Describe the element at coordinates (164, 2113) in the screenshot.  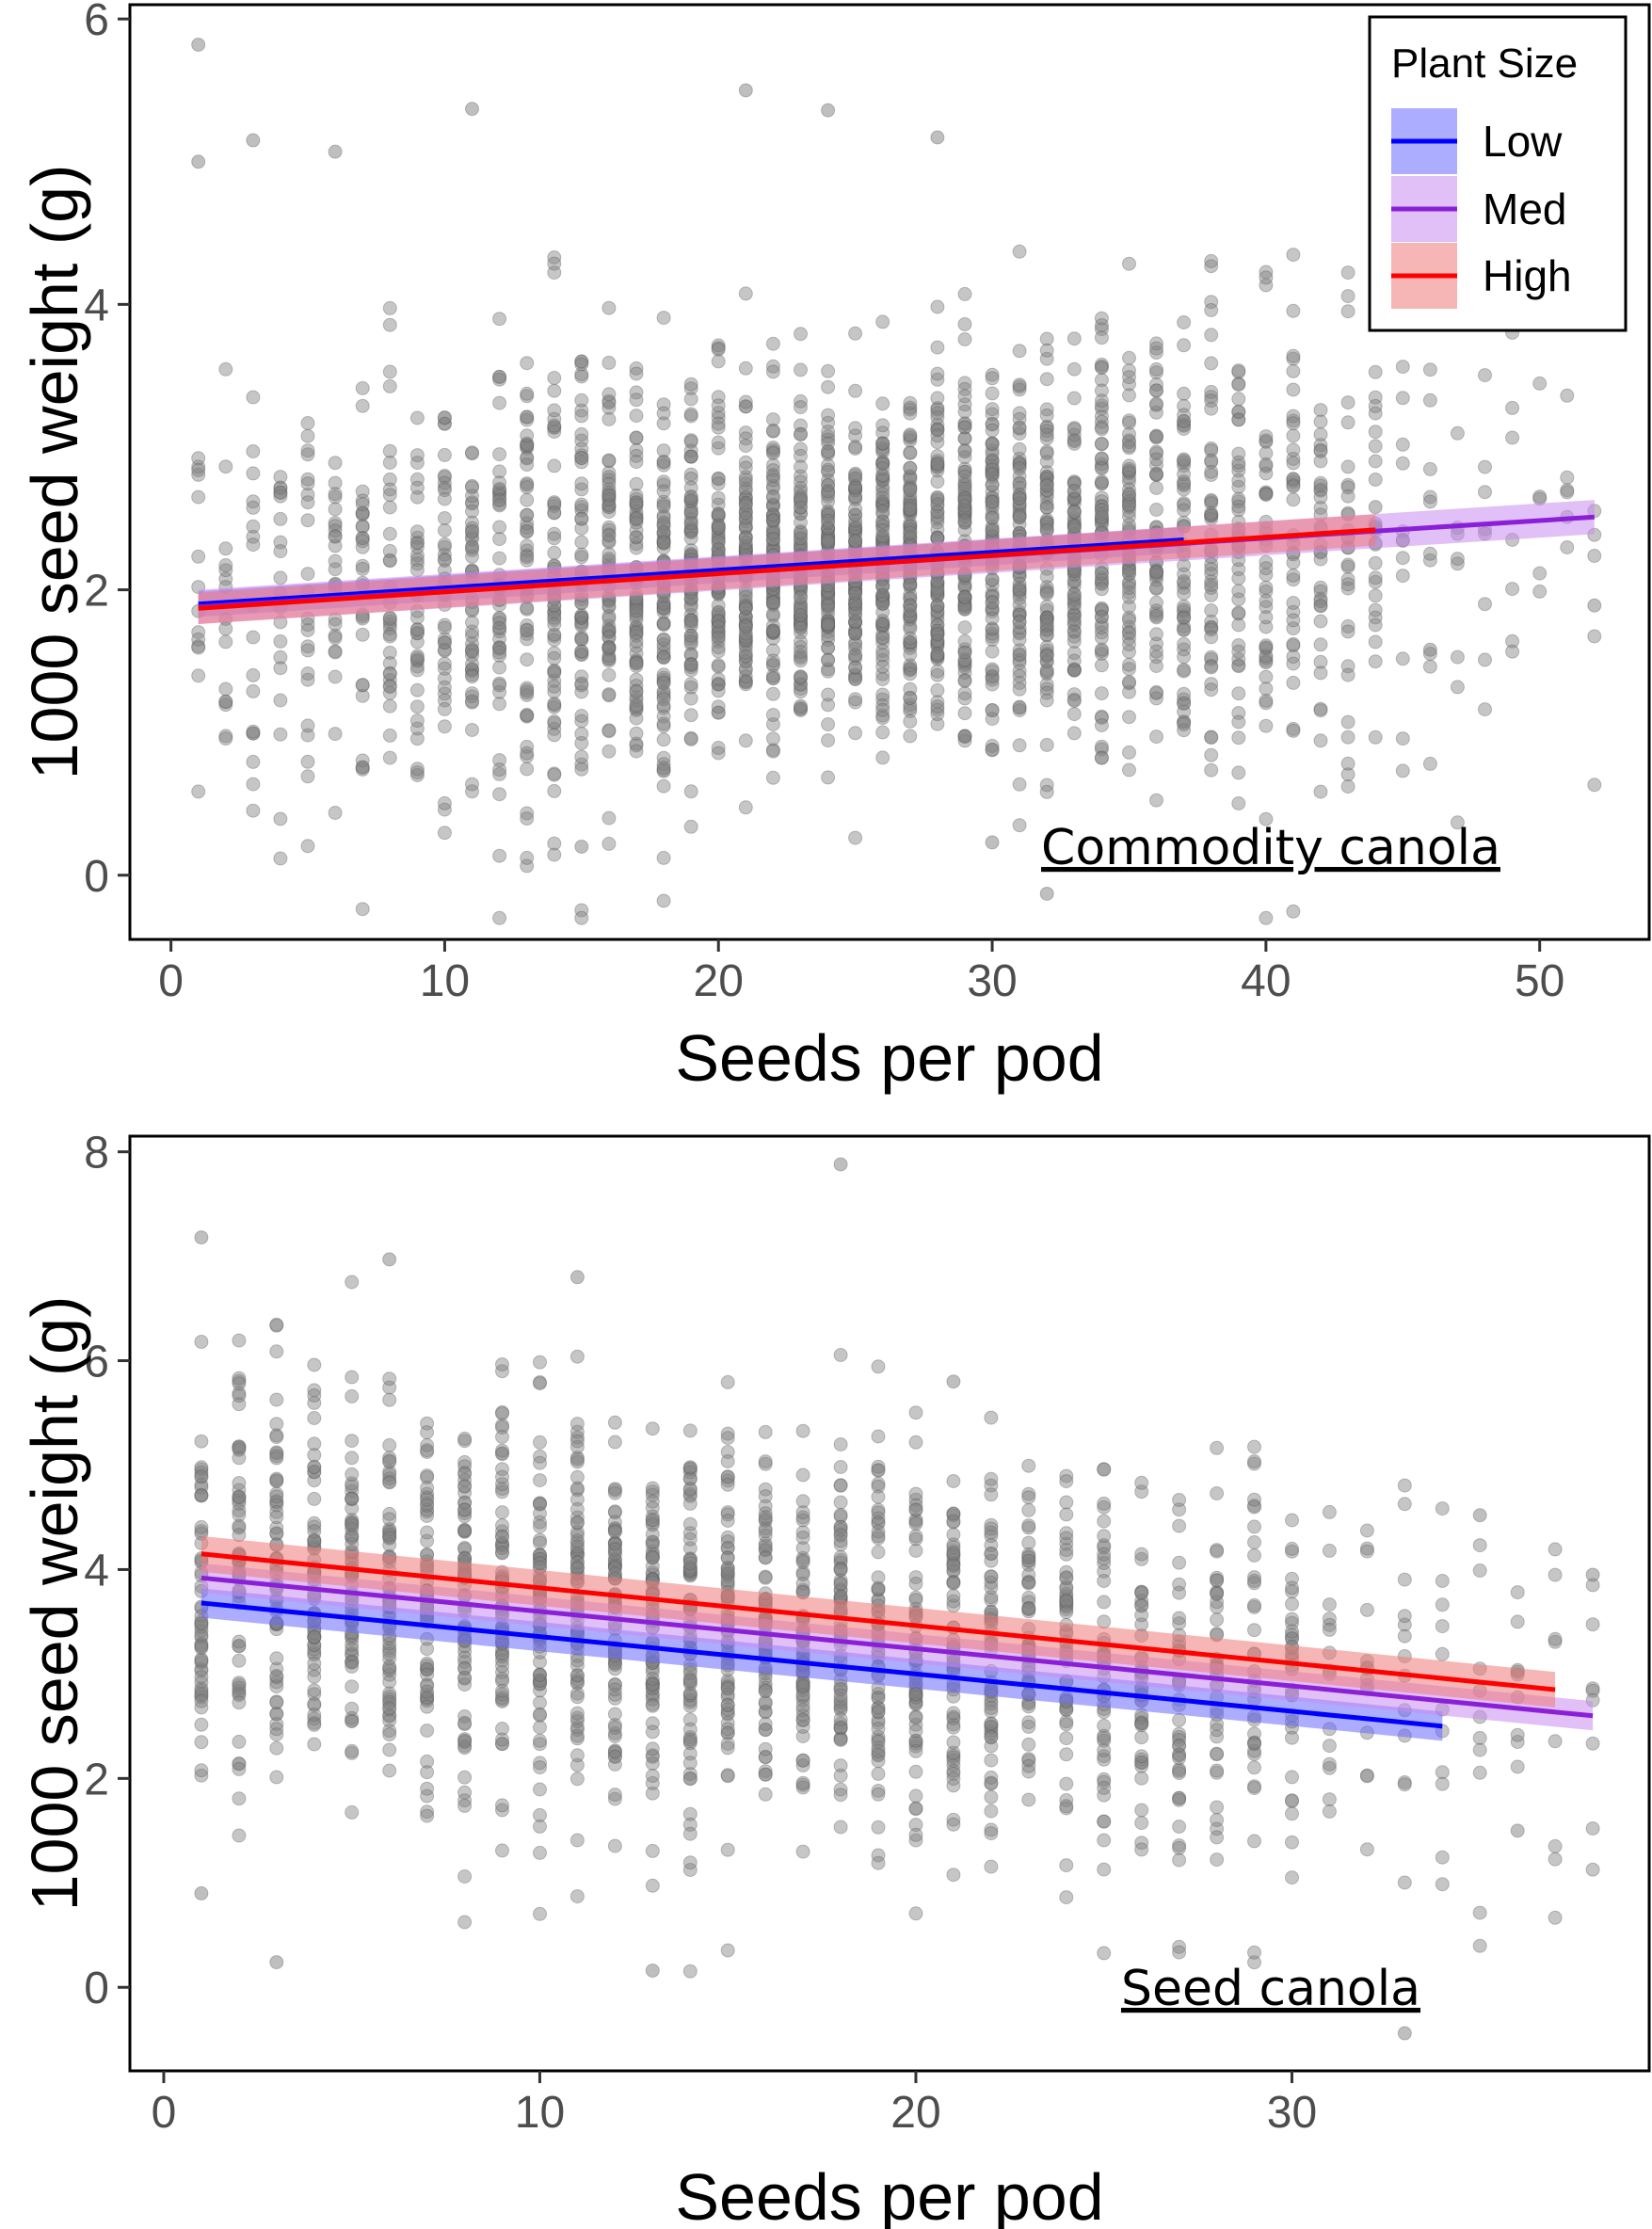
I see `x-tick-label: 0` at that location.